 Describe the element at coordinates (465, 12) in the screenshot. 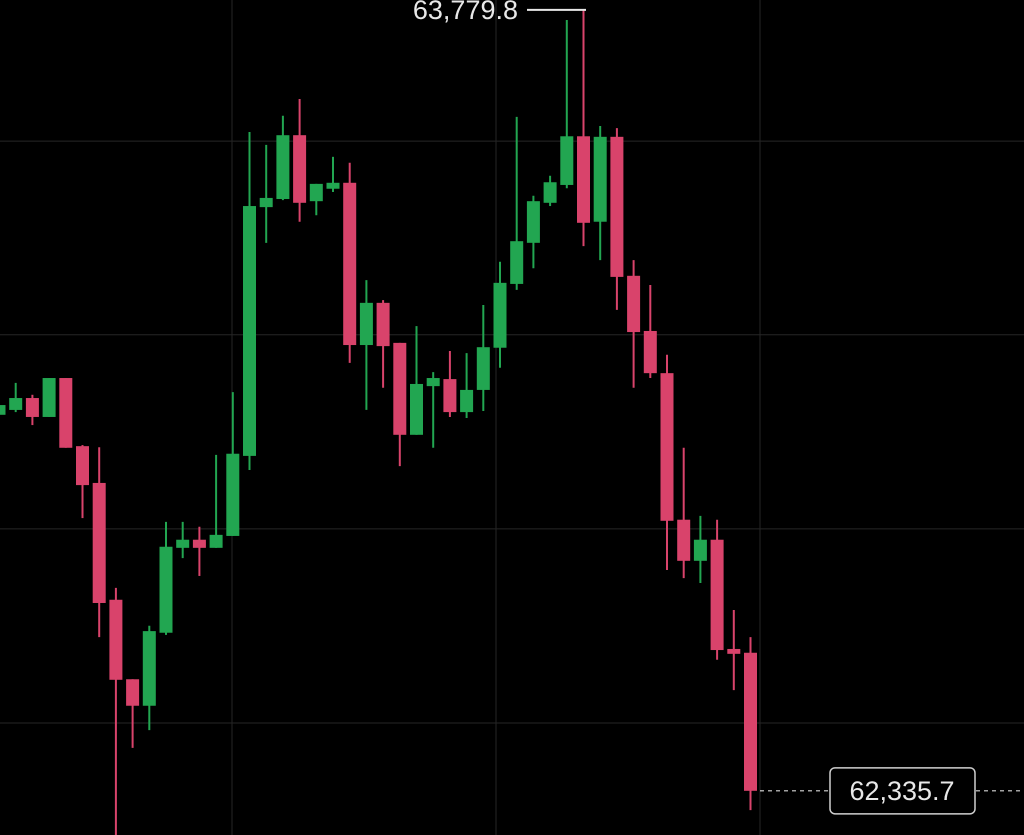

I see `high-label: 63,779.8` at that location.